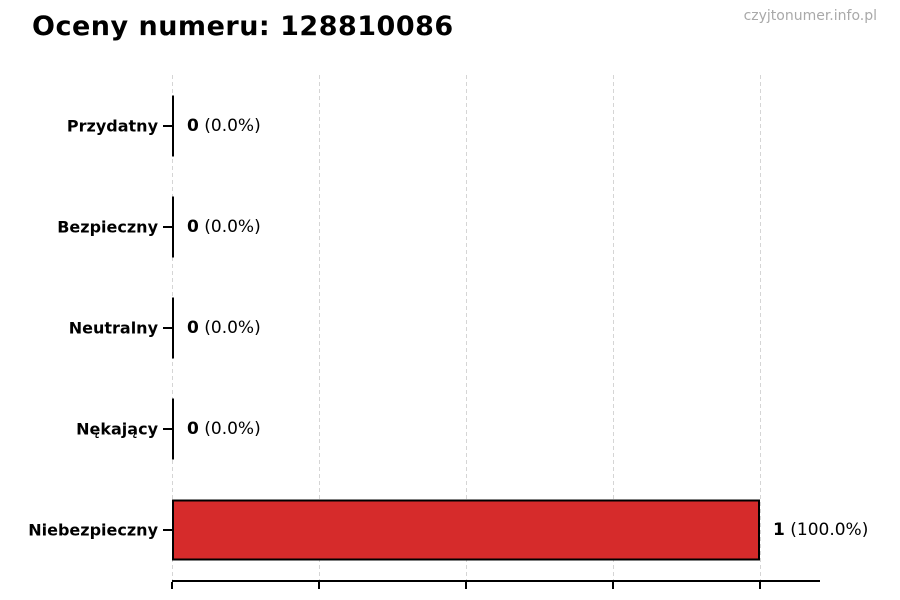  Describe the element at coordinates (810, 16) in the screenshot. I see `watermark-text: czyjtonumer.info.pl` at that location.